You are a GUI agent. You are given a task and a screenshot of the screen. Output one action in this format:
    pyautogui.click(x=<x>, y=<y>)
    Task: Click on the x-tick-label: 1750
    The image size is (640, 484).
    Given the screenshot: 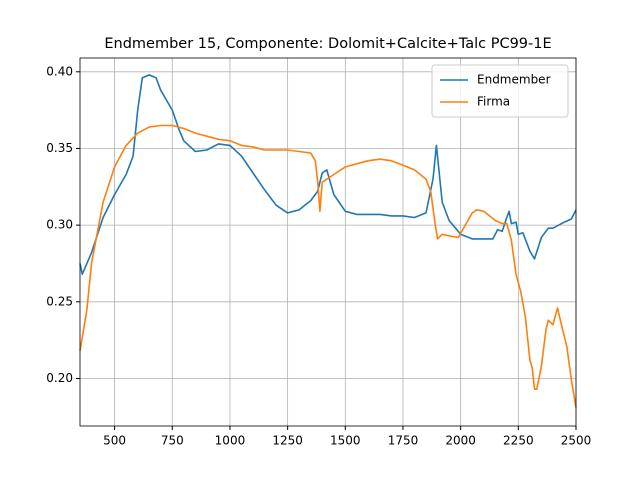 What is the action you would take?
    pyautogui.click(x=403, y=441)
    